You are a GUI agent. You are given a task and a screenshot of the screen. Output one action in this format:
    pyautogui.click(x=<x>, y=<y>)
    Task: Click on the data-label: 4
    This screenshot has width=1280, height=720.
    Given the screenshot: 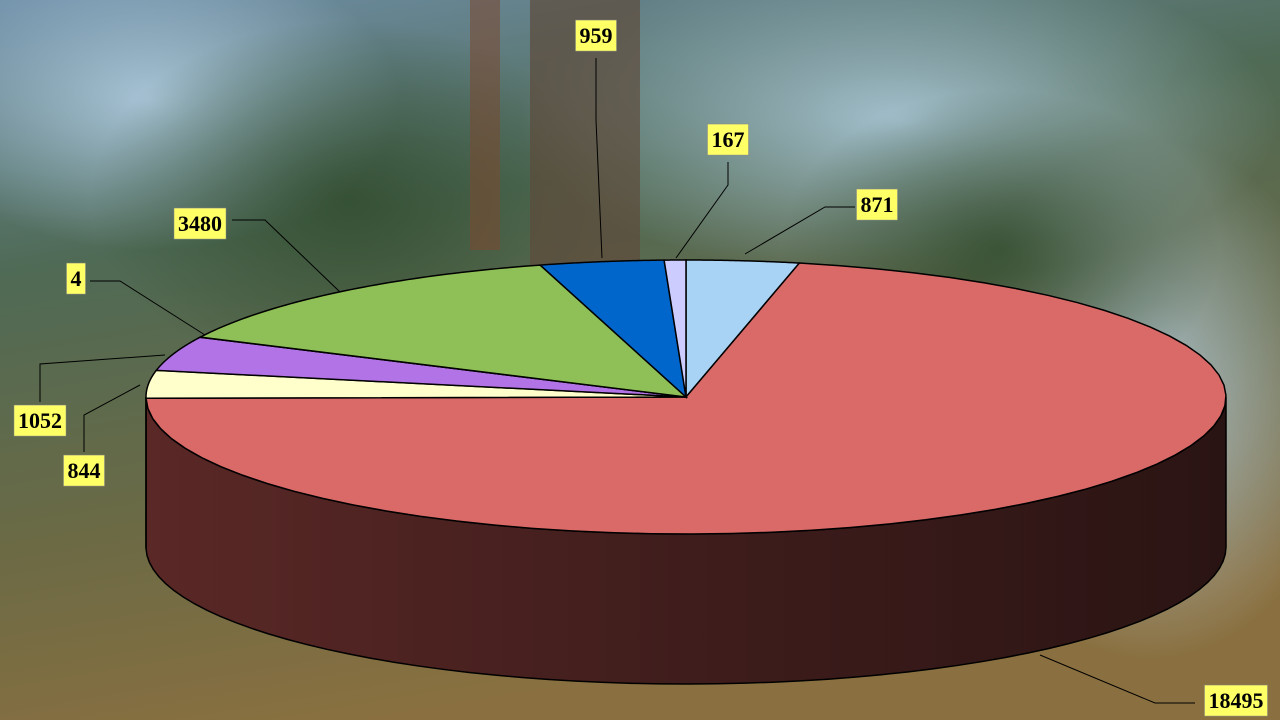 What is the action you would take?
    pyautogui.click(x=76, y=278)
    